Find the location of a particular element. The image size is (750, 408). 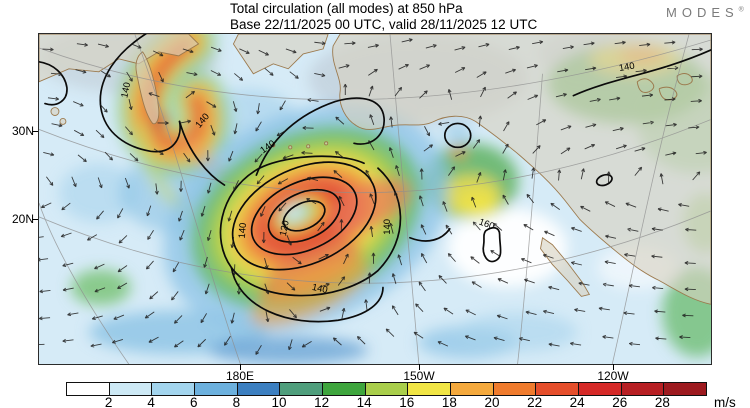

colorbar-tick-26: 26 is located at coordinates (620, 401).